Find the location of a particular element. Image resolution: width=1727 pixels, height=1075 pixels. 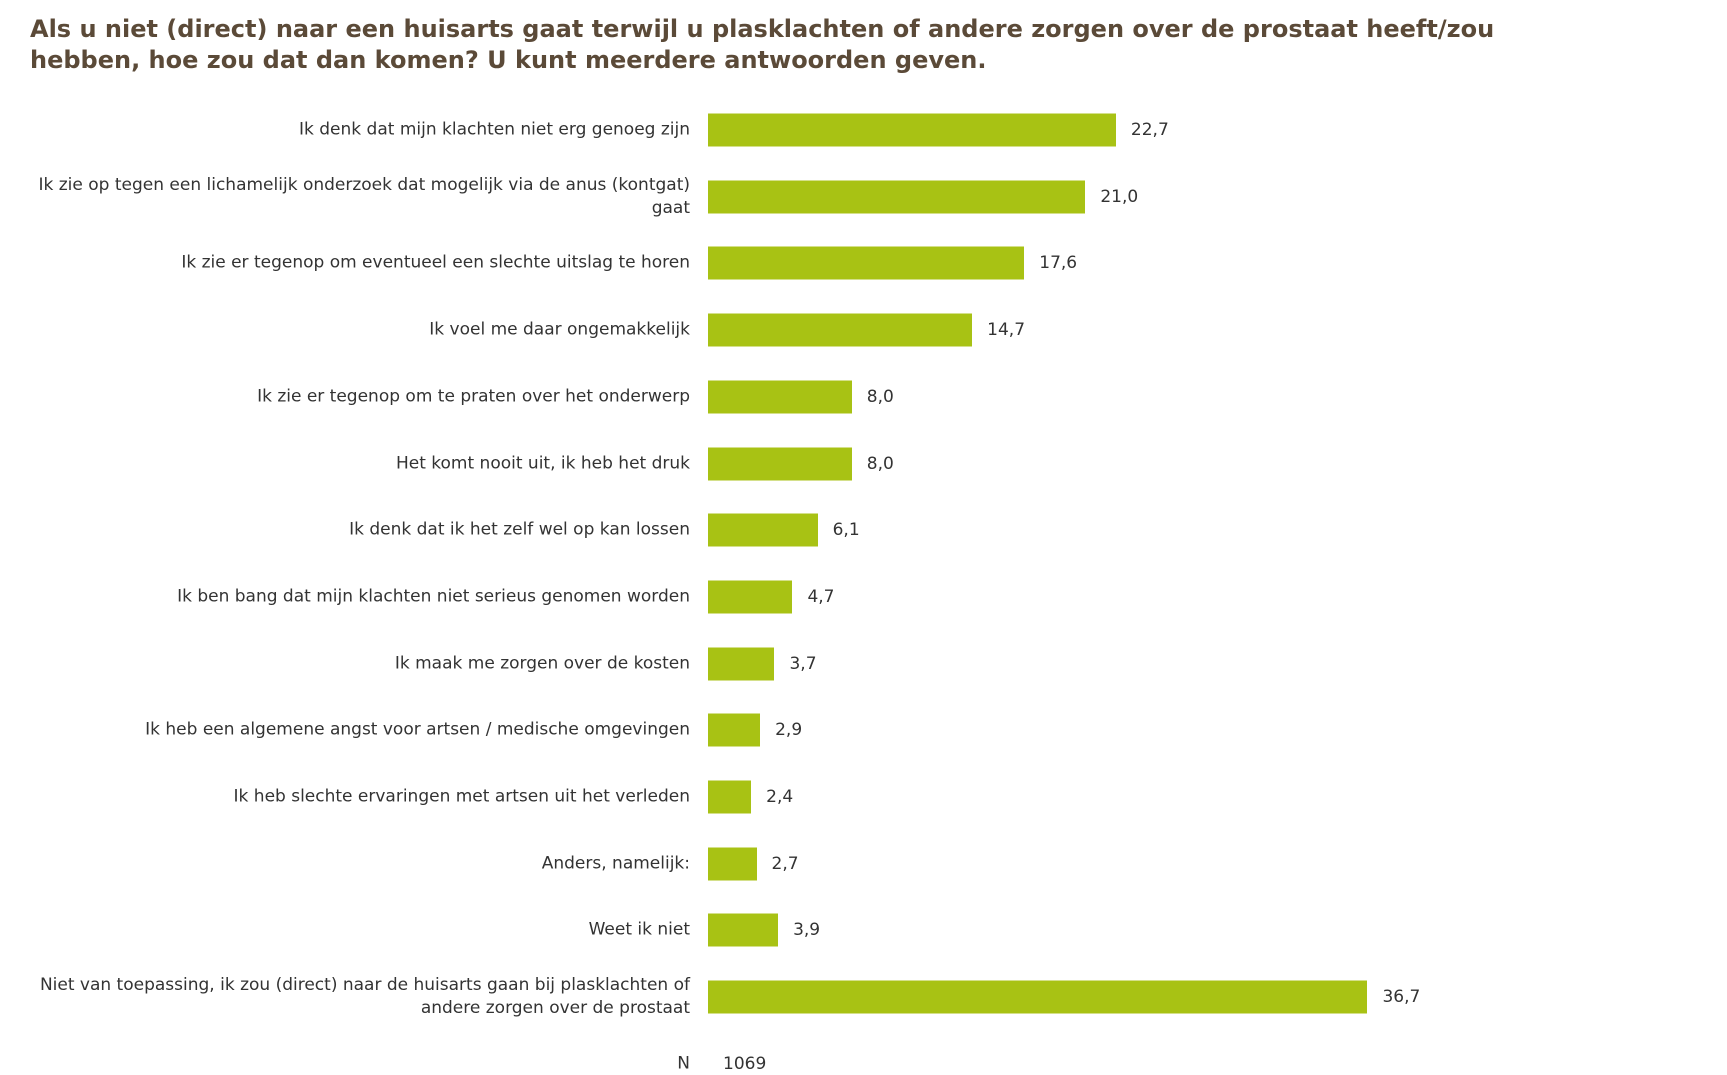

value-label: 17,6 is located at coordinates (1058, 263).